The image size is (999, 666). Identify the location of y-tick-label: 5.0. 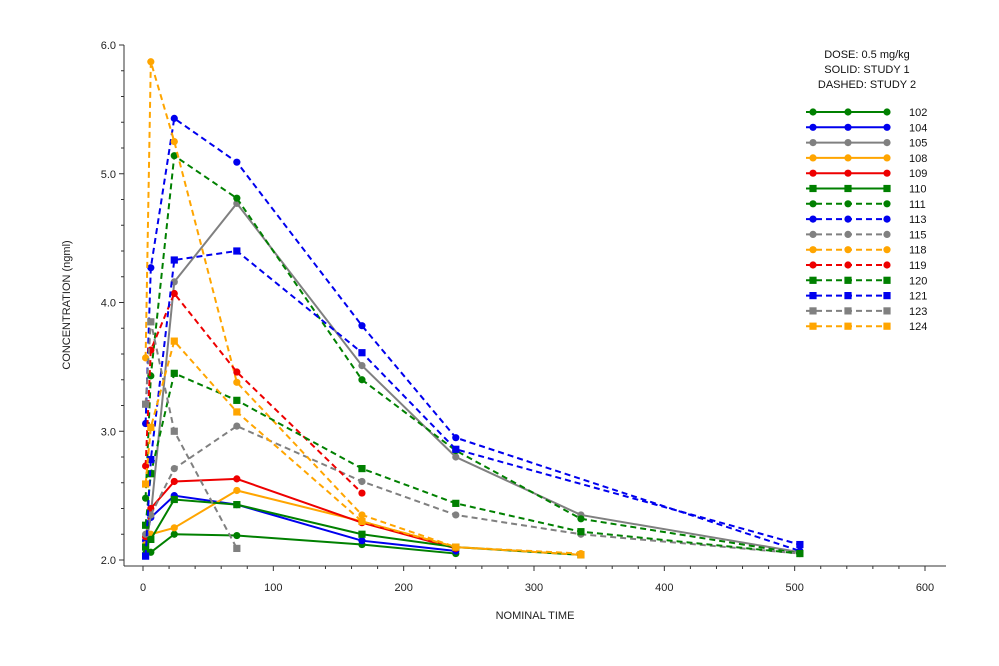
(108, 175).